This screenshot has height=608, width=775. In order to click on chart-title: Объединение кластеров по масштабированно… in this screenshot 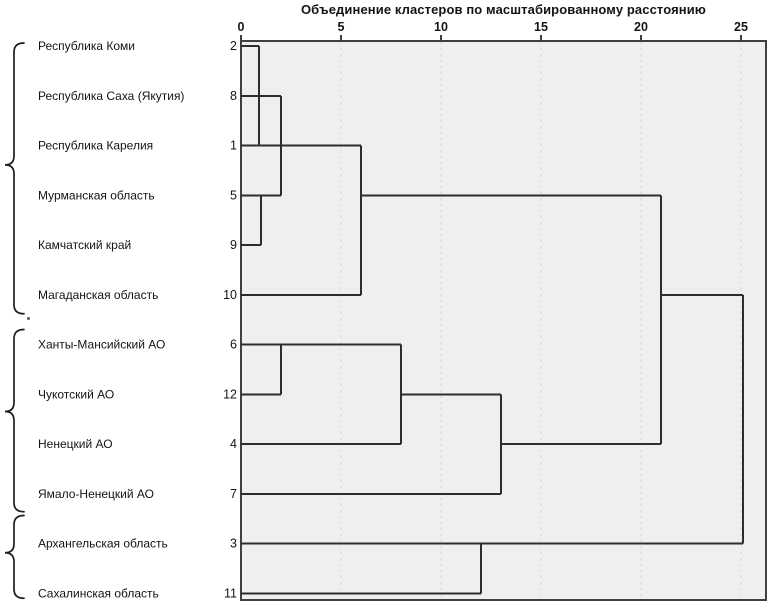, I will do `click(503, 9)`.